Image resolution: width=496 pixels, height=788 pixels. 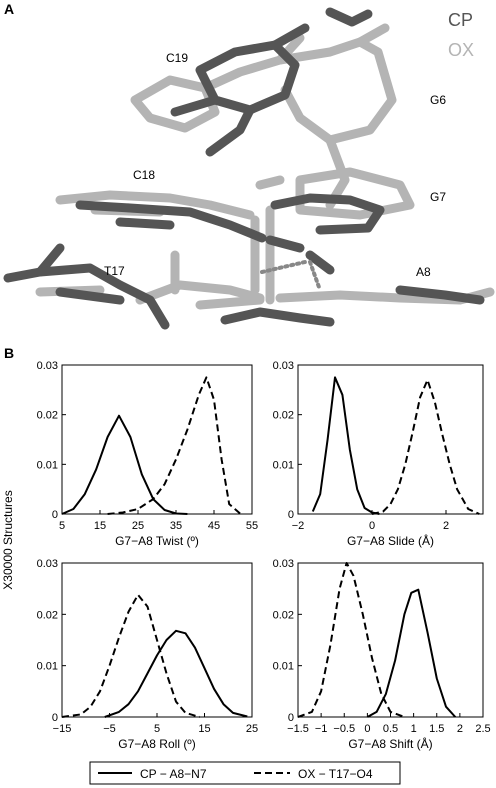 What do you see at coordinates (156, 744) in the screenshot?
I see `x-axis-label: G7−A8 Roll (º)` at bounding box center [156, 744].